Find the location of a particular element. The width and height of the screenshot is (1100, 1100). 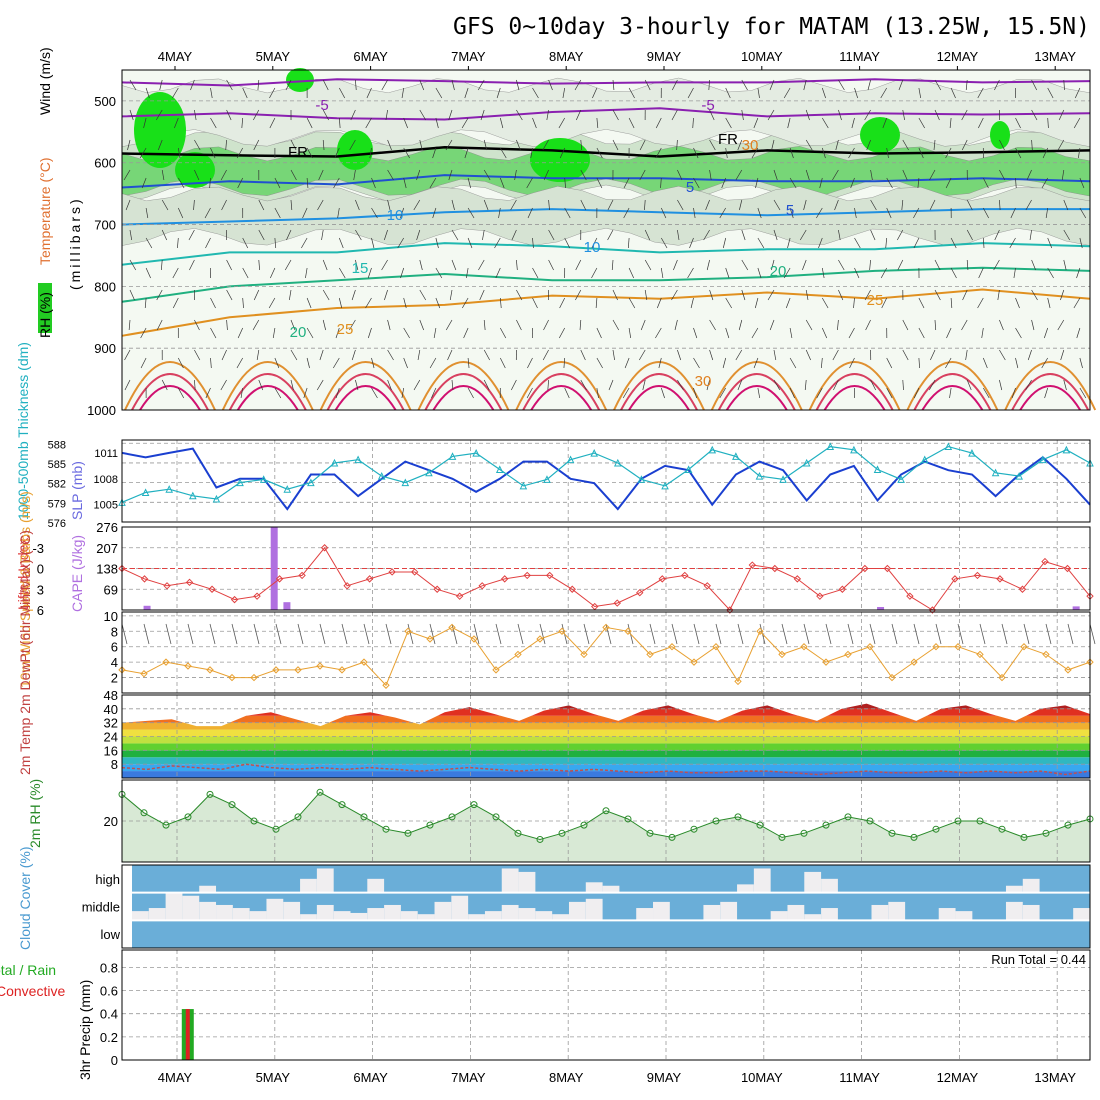

date-tick-bottom: 8MAY is located at coordinates (566, 1077).